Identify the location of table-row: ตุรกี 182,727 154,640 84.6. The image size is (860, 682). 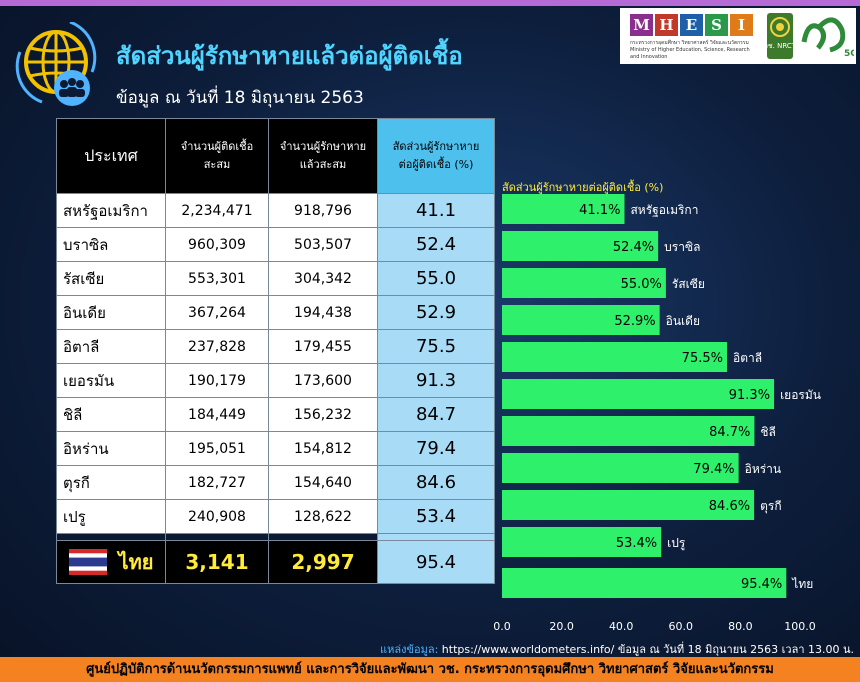
(275, 482).